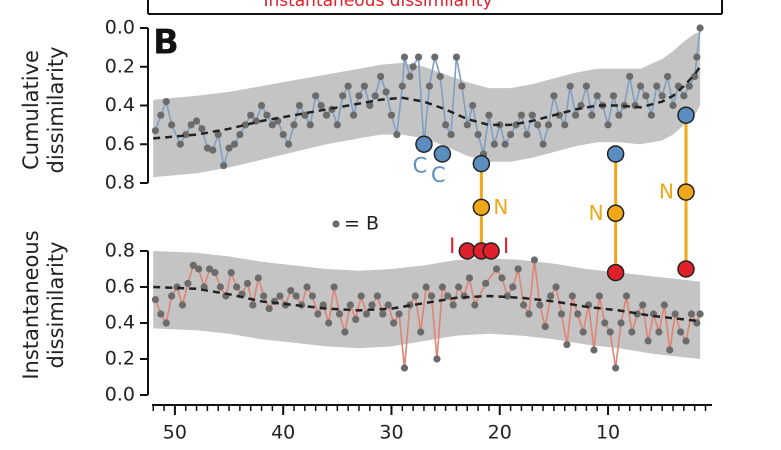  I want to click on y-axis-label: Cumulative, so click(31, 110).